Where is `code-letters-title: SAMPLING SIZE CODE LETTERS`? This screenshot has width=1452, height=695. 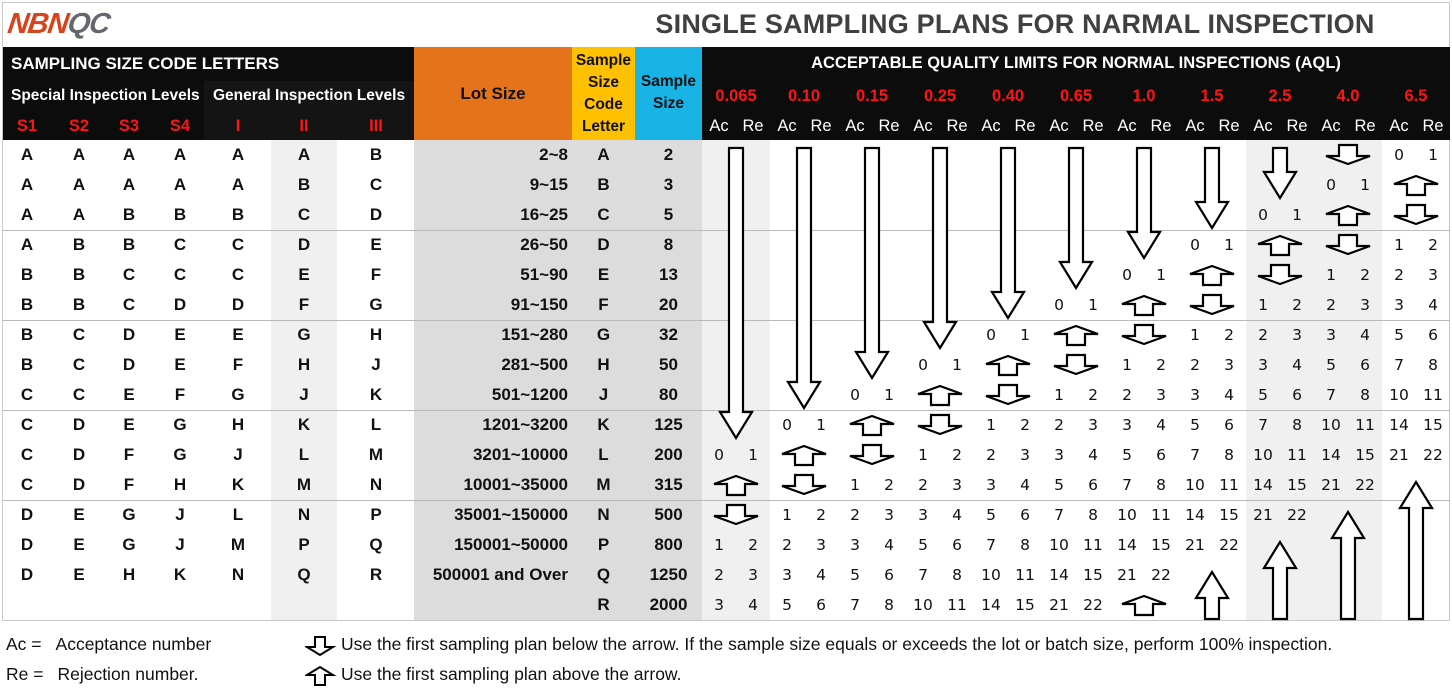
code-letters-title: SAMPLING SIZE CODE LETTERS is located at coordinates (145, 63).